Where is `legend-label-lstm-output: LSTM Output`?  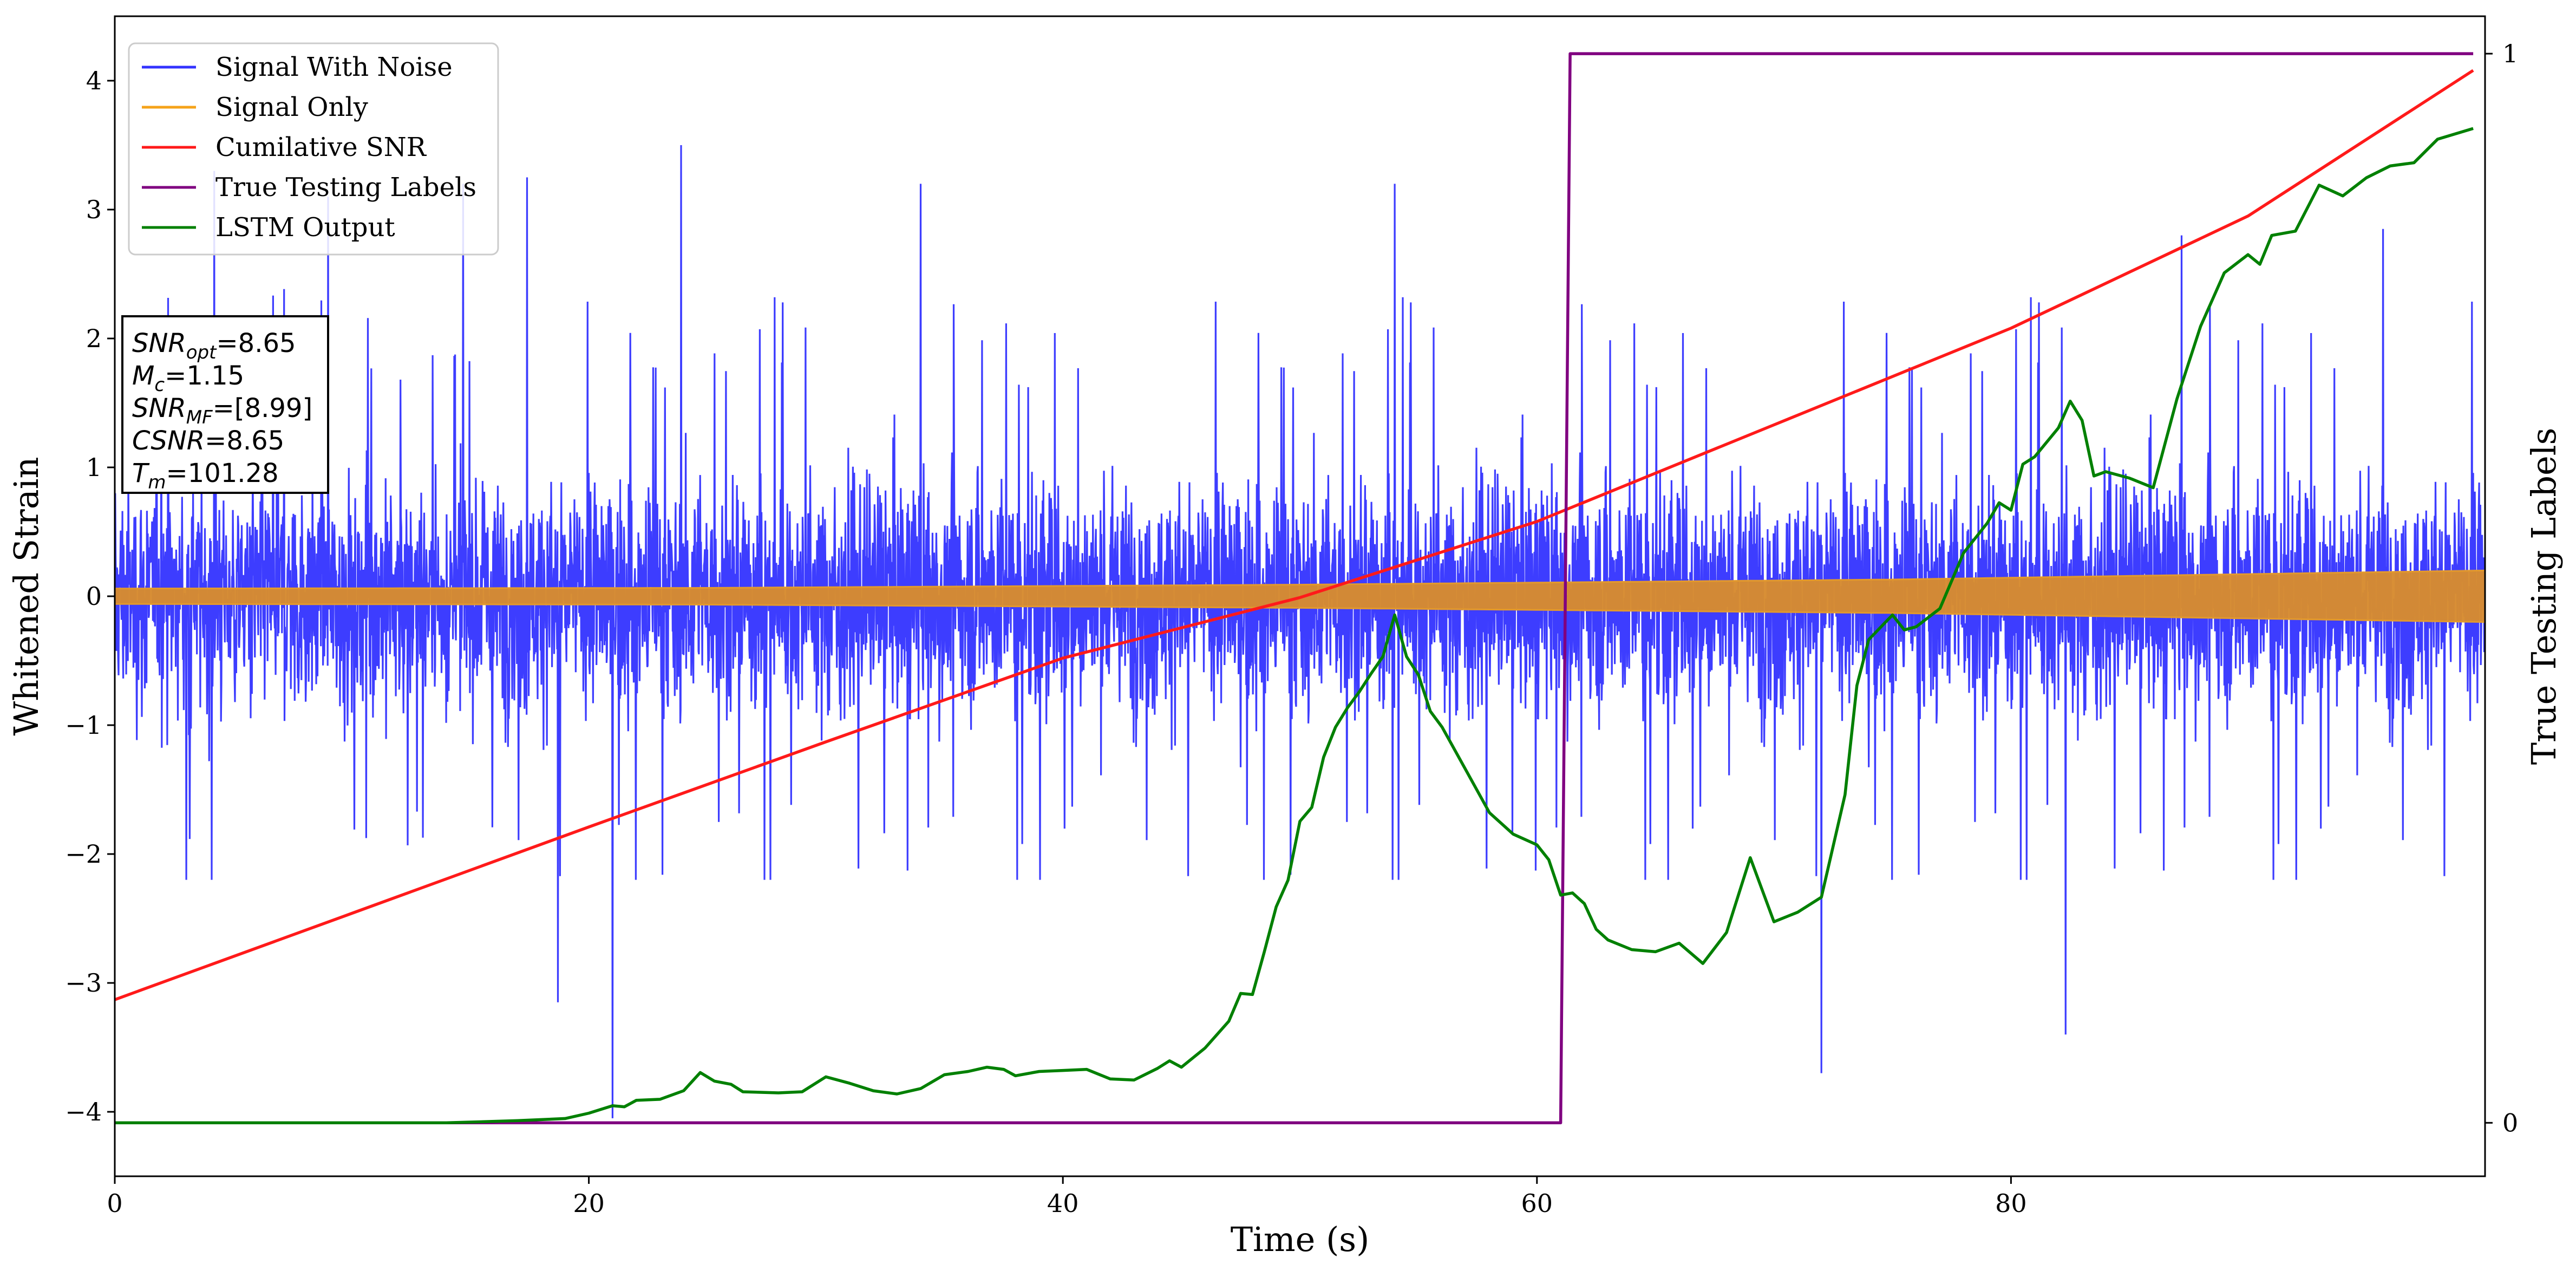
legend-label-lstm-output: LSTM Output is located at coordinates (305, 227).